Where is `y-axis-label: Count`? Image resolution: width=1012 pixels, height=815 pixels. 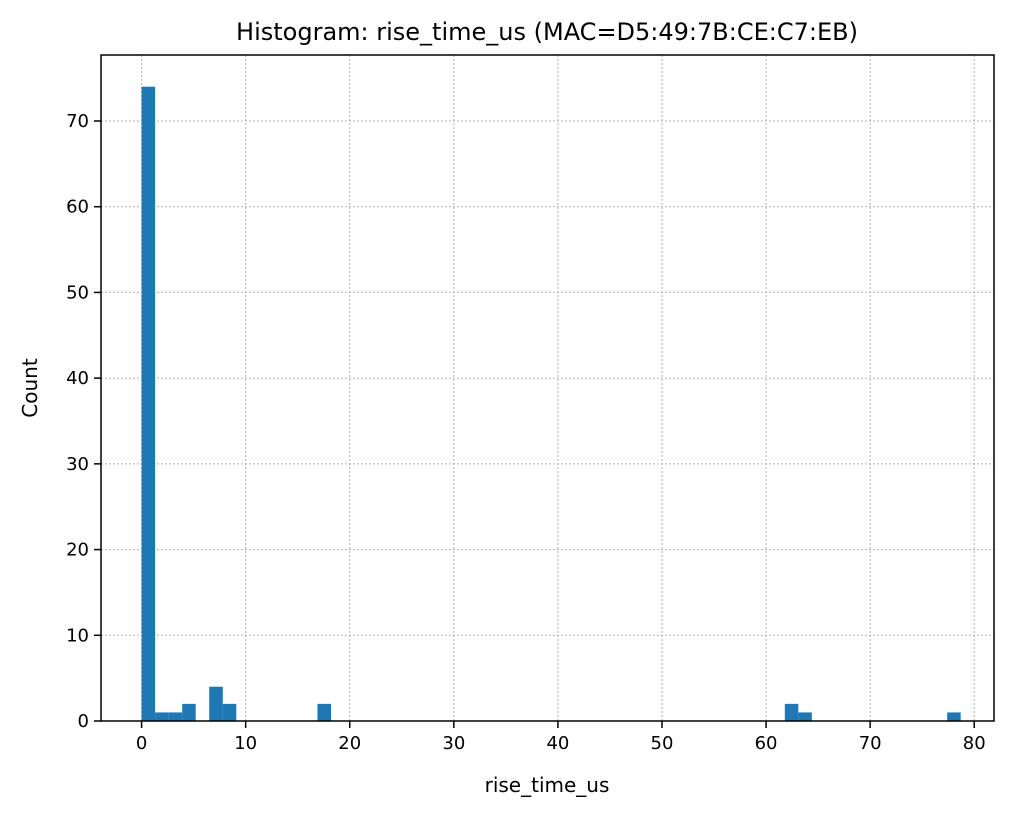 y-axis-label: Count is located at coordinates (30, 388).